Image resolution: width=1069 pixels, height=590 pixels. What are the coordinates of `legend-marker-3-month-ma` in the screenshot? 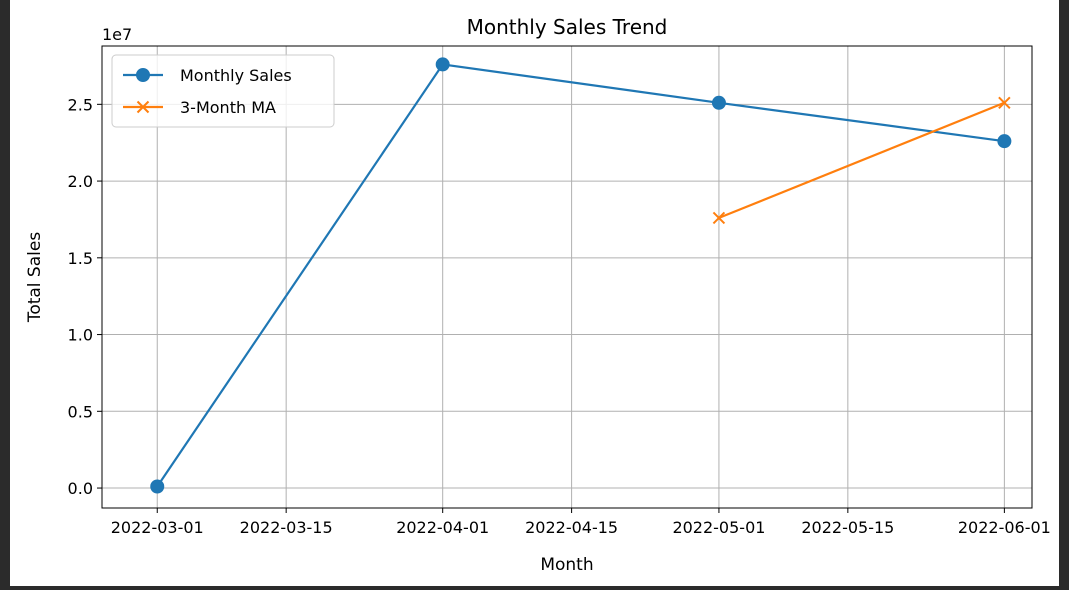 It's located at (143, 107).